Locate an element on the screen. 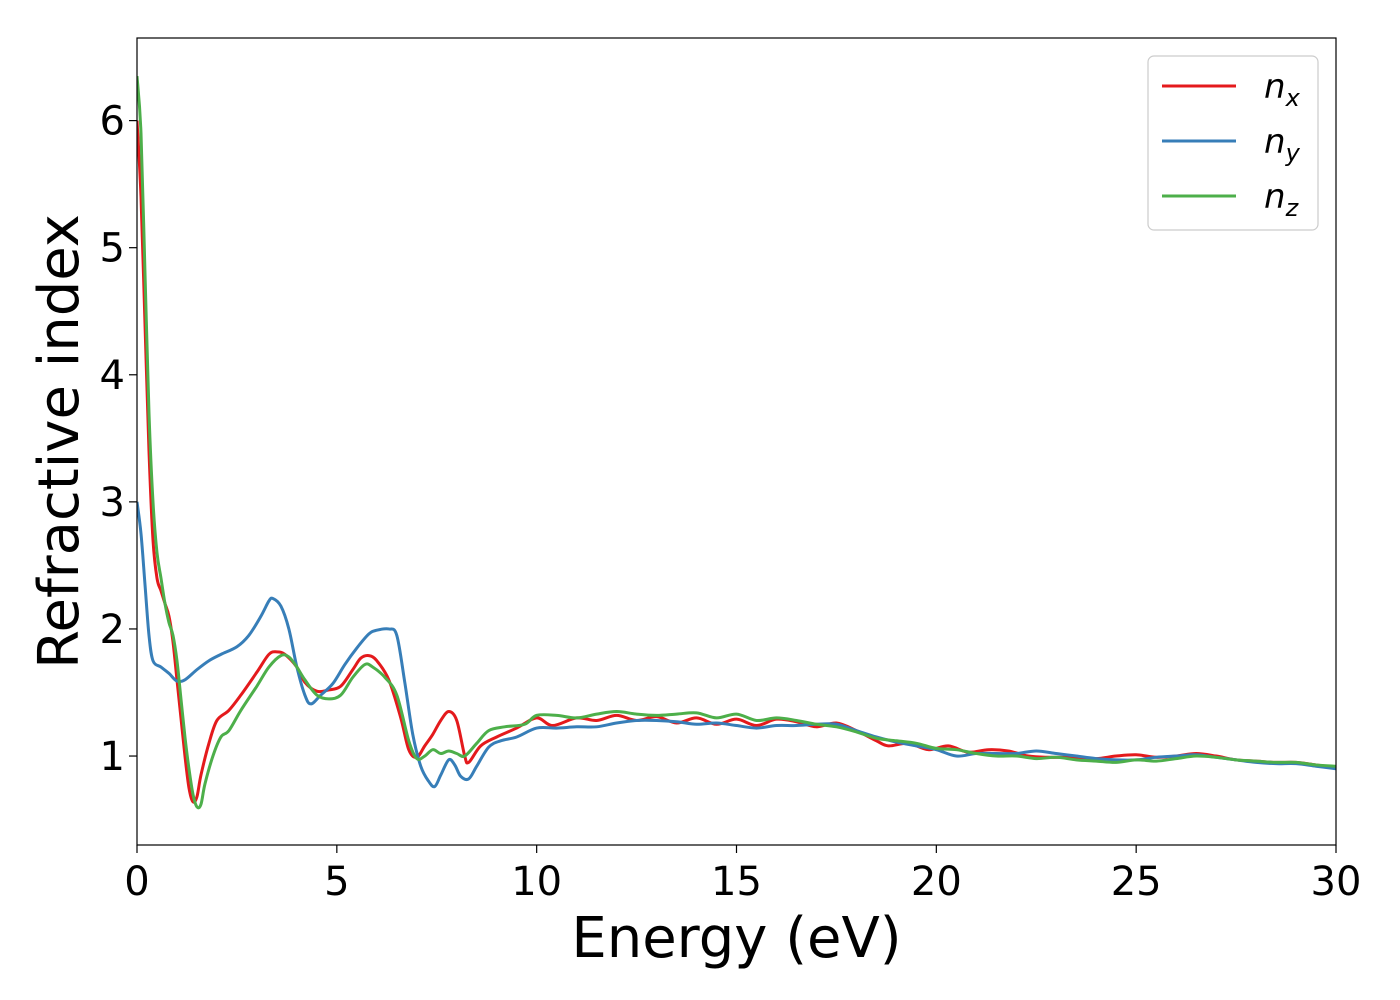 The height and width of the screenshot is (1000, 1400). x-tick-label: 25 is located at coordinates (1136, 882).